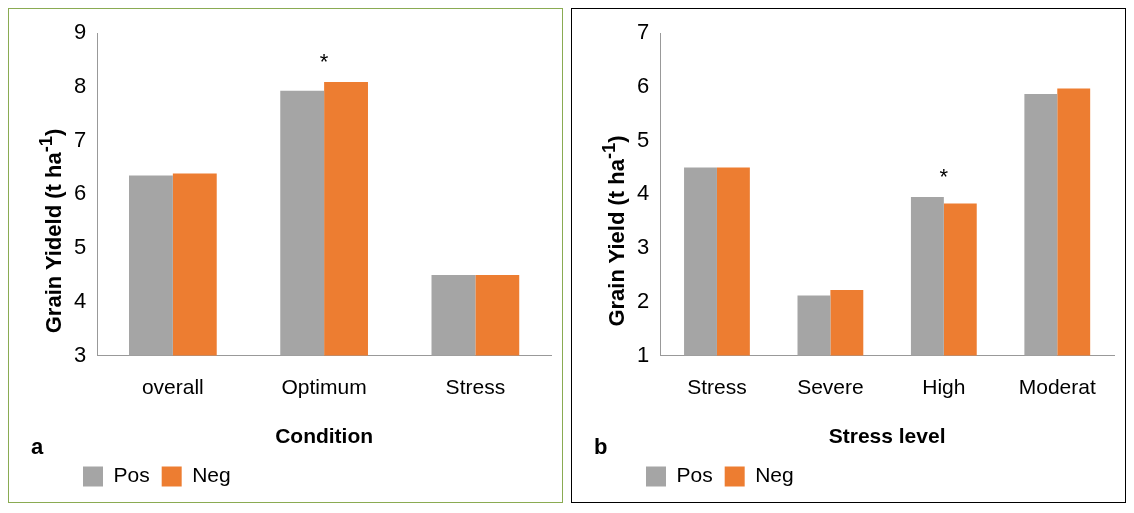 This screenshot has height=513, width=1134. What do you see at coordinates (643, 354) in the screenshot?
I see `y-tick-label: 1` at bounding box center [643, 354].